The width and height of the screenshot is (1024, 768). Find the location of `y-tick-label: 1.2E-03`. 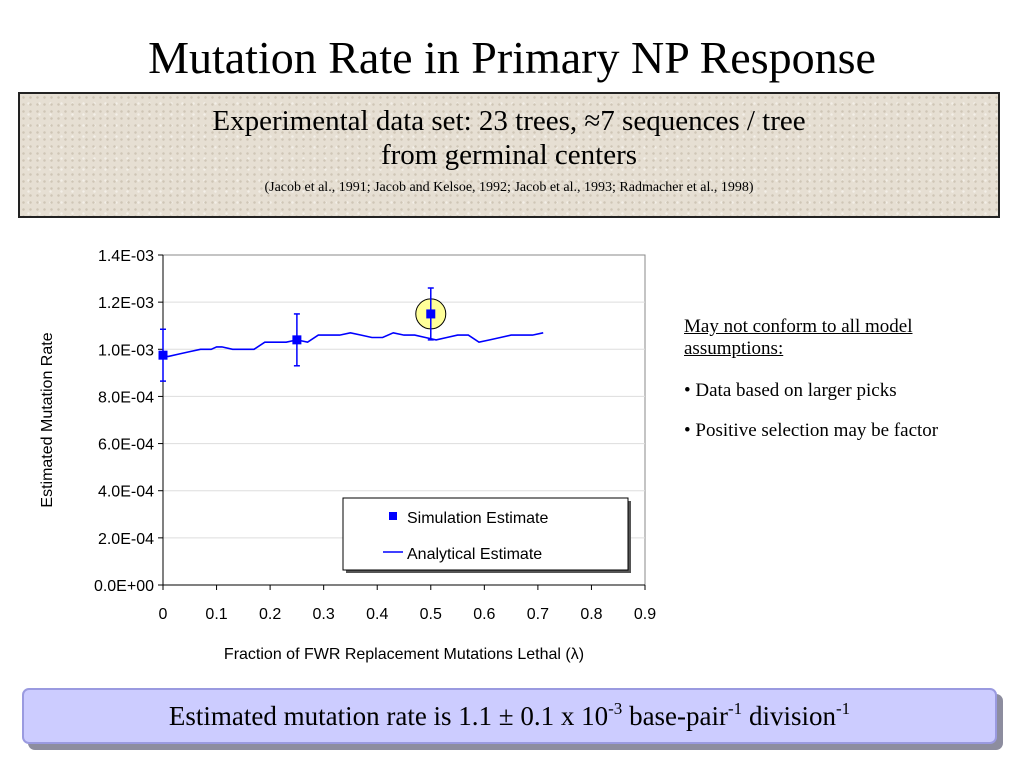

y-tick-label: 1.2E-03 is located at coordinates (126, 303).